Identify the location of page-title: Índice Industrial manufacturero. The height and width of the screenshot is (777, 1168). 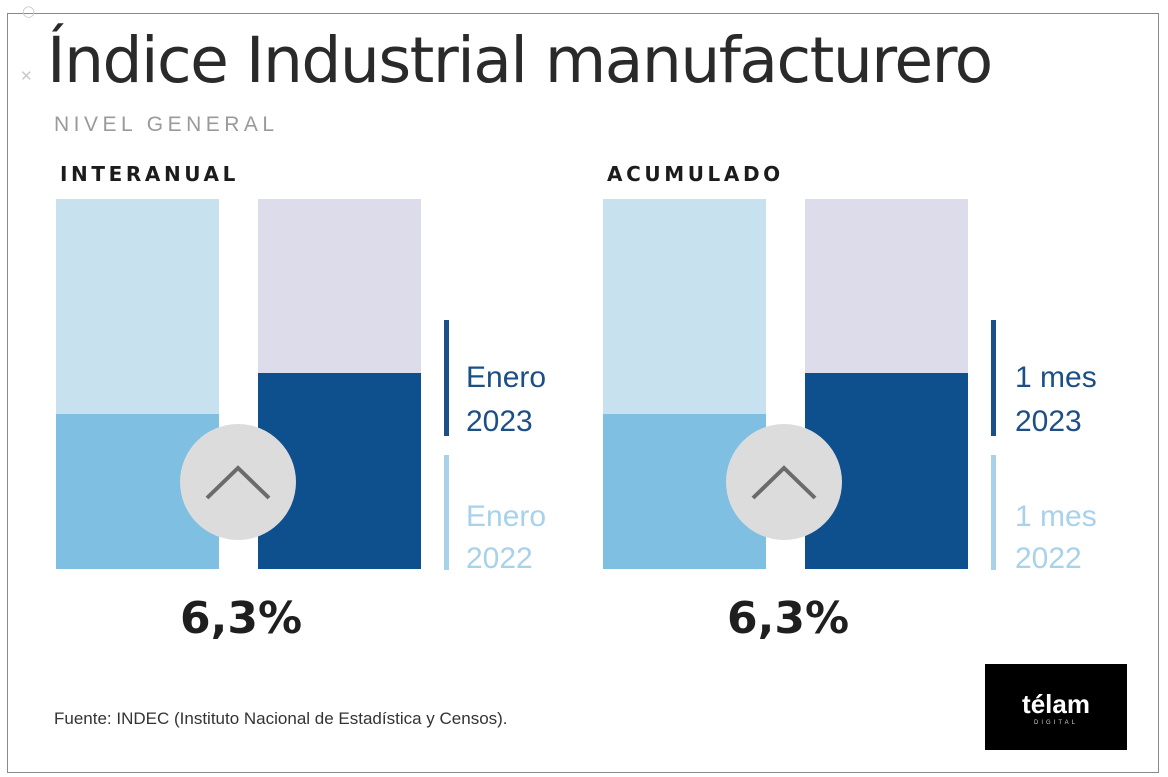
(520, 60).